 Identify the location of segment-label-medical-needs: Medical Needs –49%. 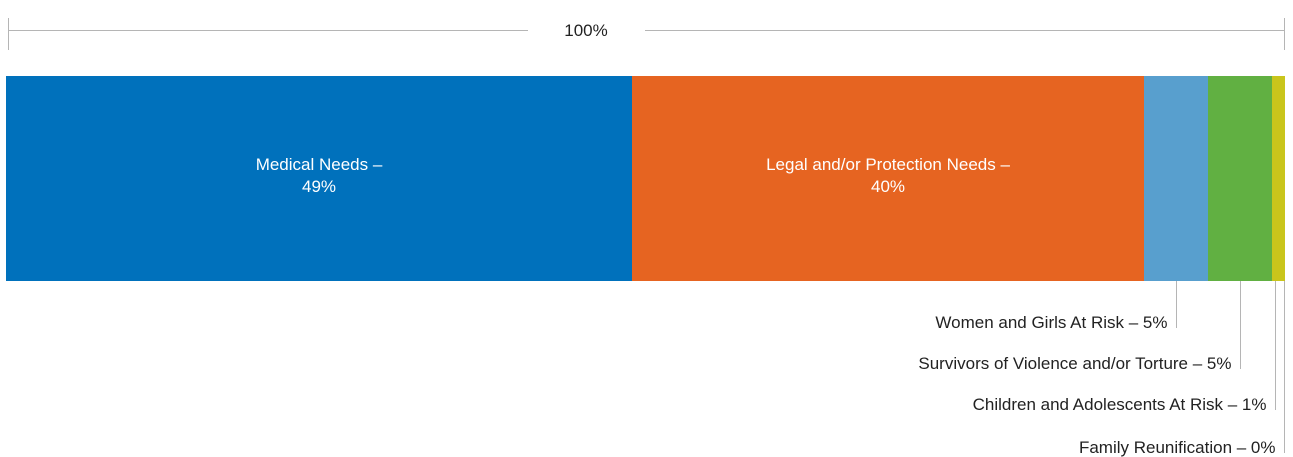
(319, 175).